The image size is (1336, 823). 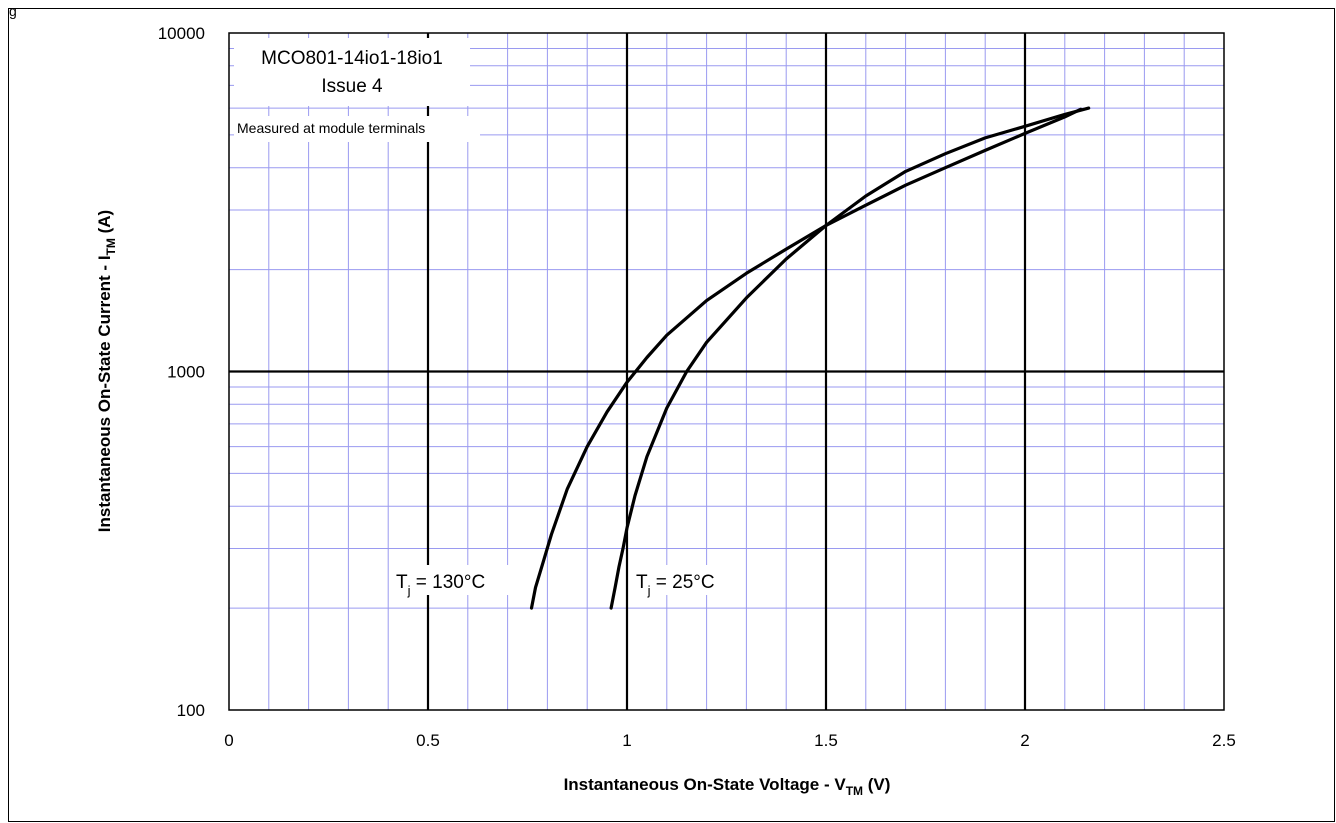 What do you see at coordinates (730, 740) in the screenshot?
I see `x-tick-labels: 0 0.5 1 1.5 2 2.5` at bounding box center [730, 740].